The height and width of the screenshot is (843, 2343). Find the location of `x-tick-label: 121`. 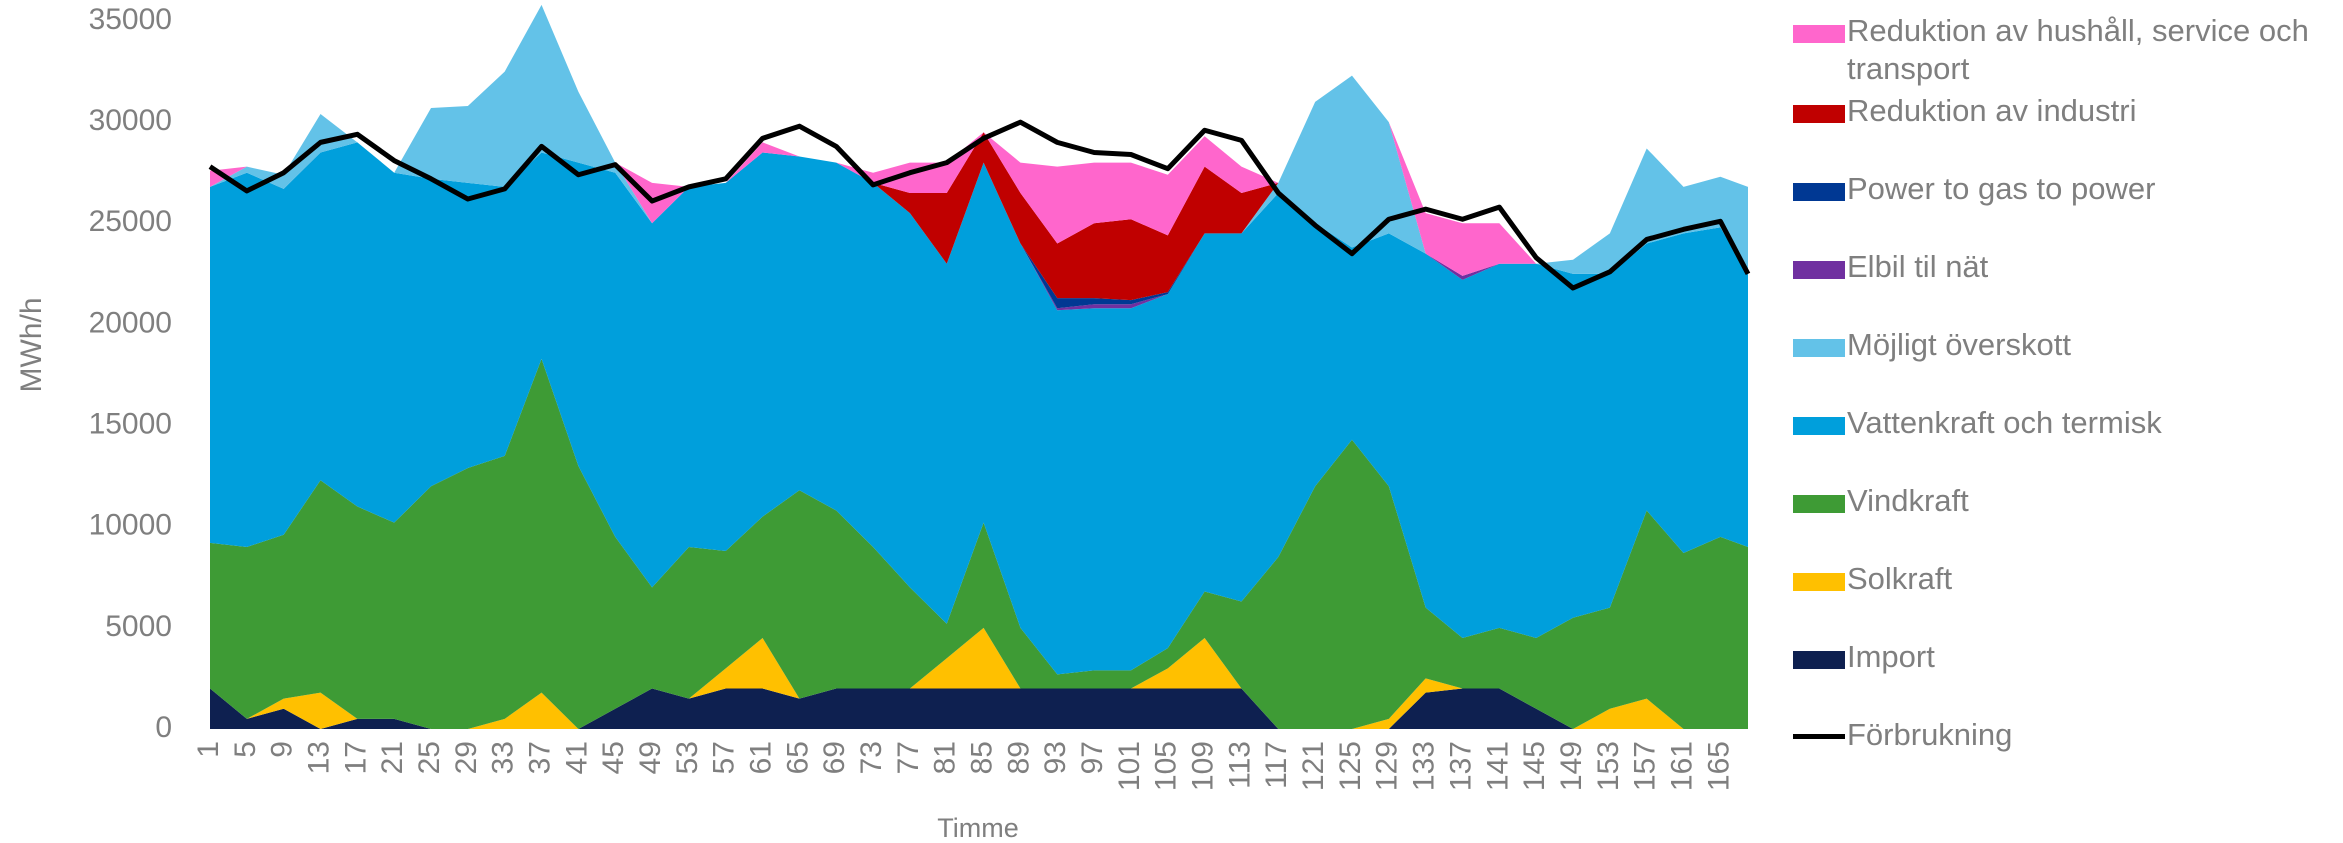

x-tick-label: 121 is located at coordinates (1313, 766).